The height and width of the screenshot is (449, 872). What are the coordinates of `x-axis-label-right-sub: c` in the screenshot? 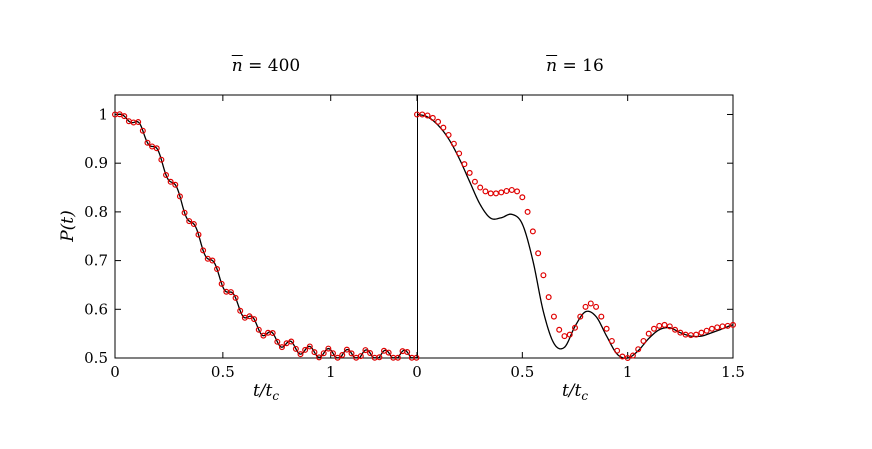 It's located at (585, 396).